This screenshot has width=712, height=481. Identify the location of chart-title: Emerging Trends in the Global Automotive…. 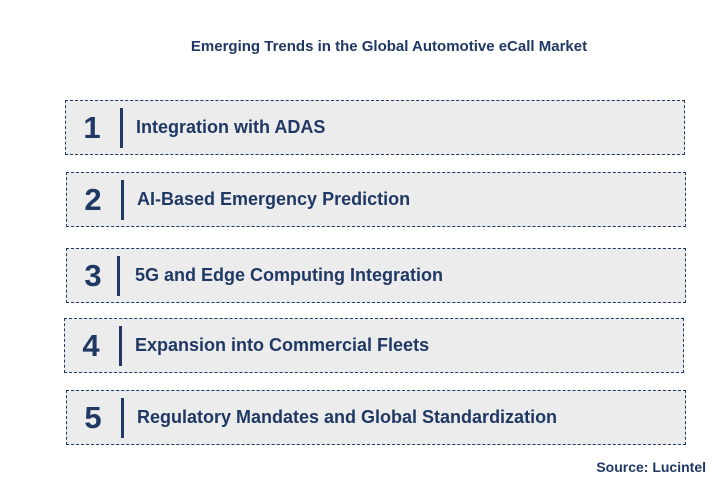
(389, 46).